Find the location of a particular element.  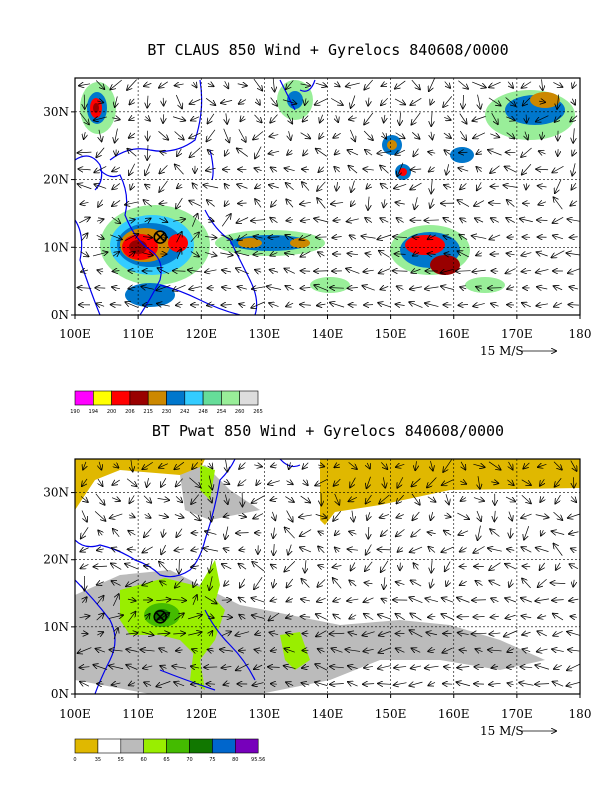

colorbar-label: 190 is located at coordinates (75, 412).